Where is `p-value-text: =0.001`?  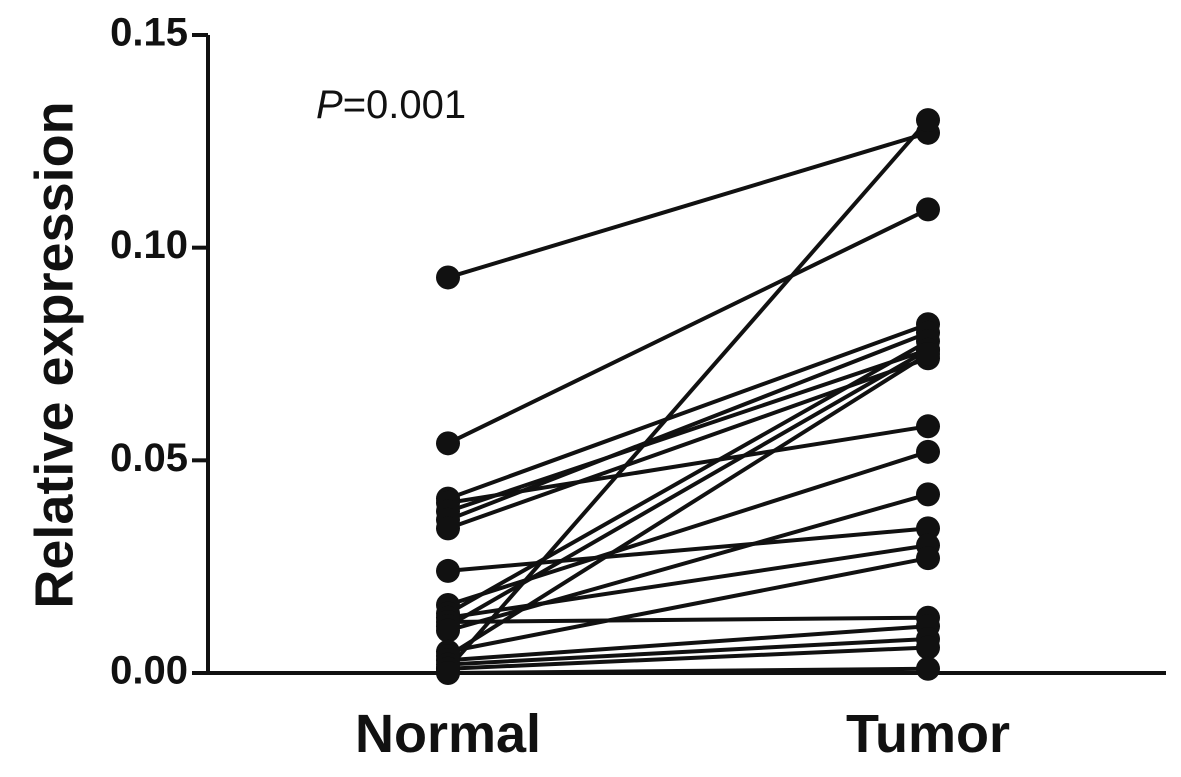 p-value-text: =0.001 is located at coordinates (404, 105).